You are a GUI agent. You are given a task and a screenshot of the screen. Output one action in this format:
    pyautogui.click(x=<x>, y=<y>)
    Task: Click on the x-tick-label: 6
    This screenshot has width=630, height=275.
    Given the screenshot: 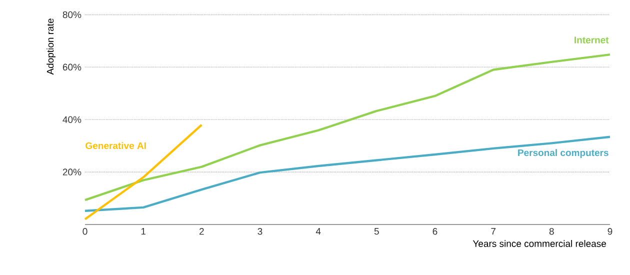 What is the action you would take?
    pyautogui.click(x=435, y=231)
    